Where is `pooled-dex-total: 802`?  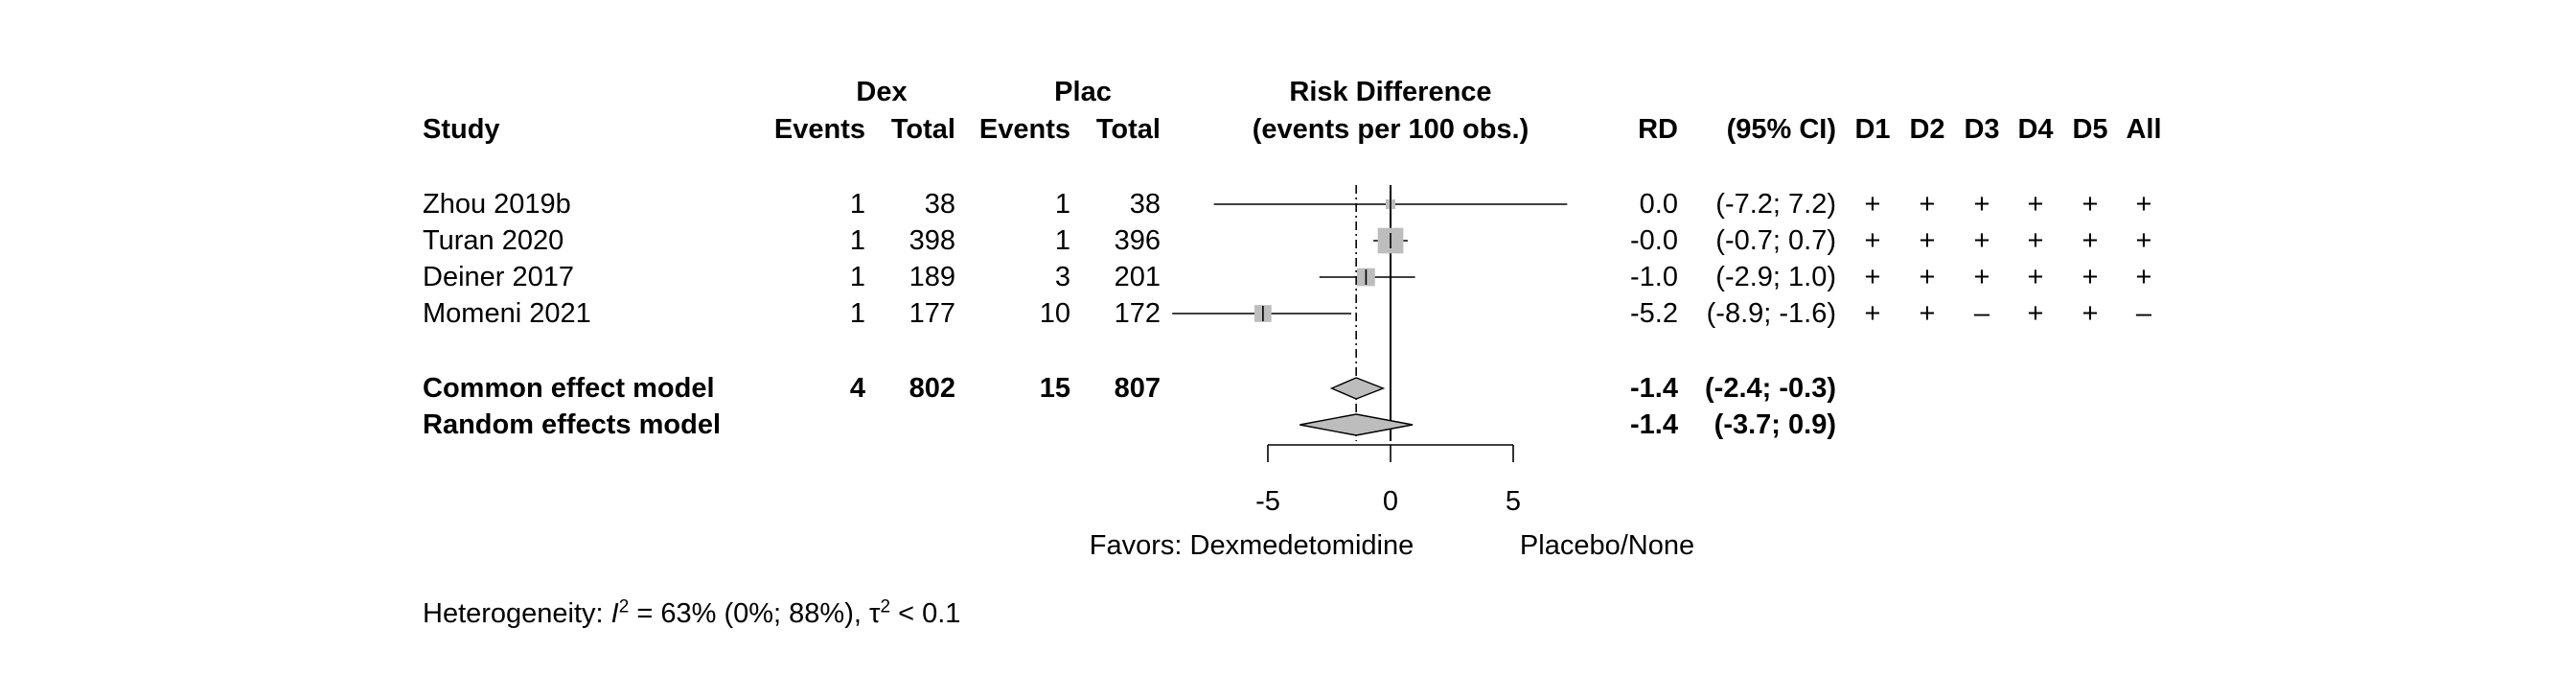 pooled-dex-total: 802 is located at coordinates (931, 388).